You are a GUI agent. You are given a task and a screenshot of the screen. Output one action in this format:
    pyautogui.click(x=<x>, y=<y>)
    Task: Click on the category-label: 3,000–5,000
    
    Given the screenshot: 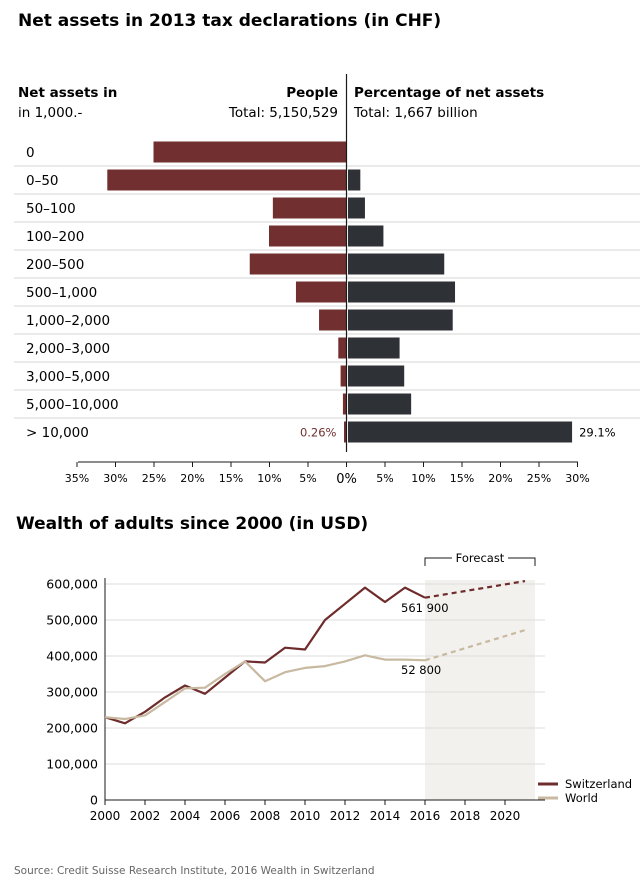 What is the action you would take?
    pyautogui.click(x=68, y=377)
    